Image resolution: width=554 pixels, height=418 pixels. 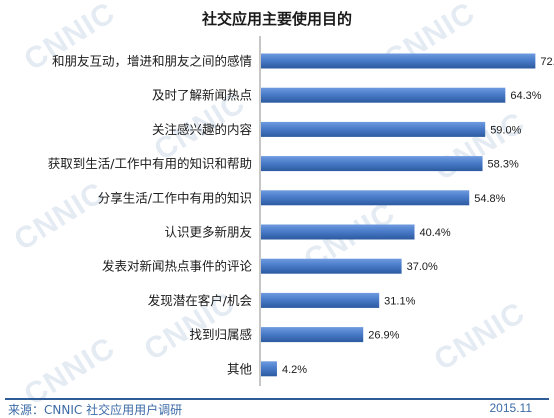 I want to click on chart-title: 社交应用主要使用目的, so click(x=276, y=19).